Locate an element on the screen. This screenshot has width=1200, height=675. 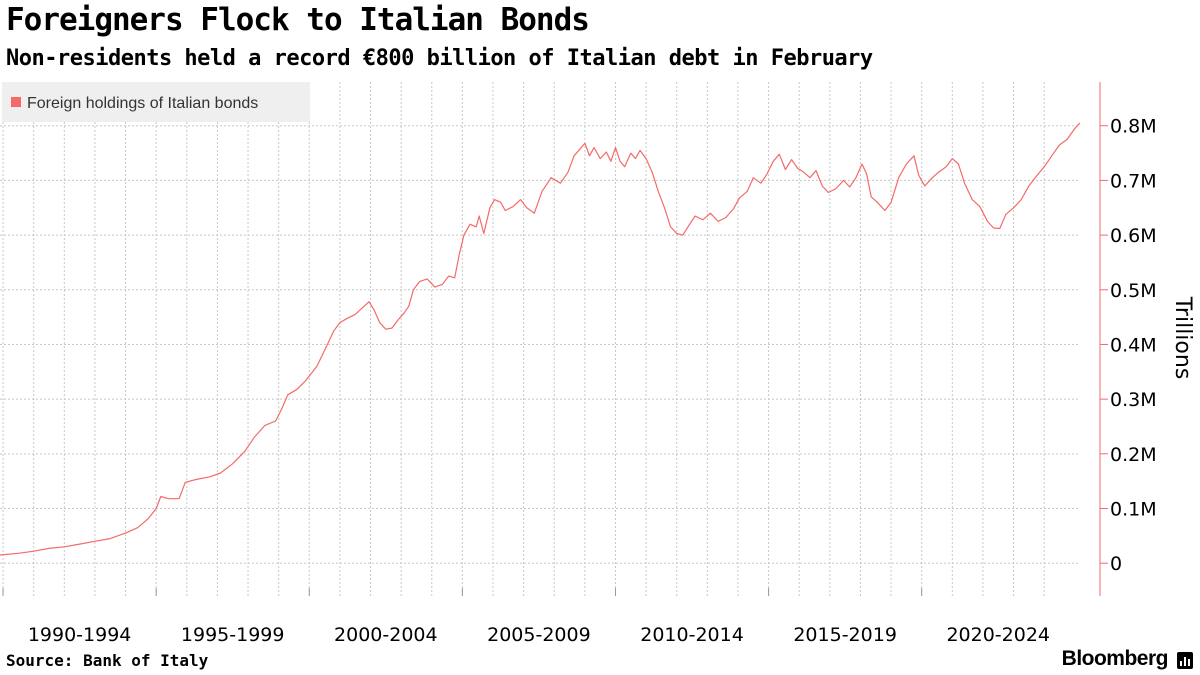
bloomberg-logo: Bloomberg is located at coordinates (1115, 658).